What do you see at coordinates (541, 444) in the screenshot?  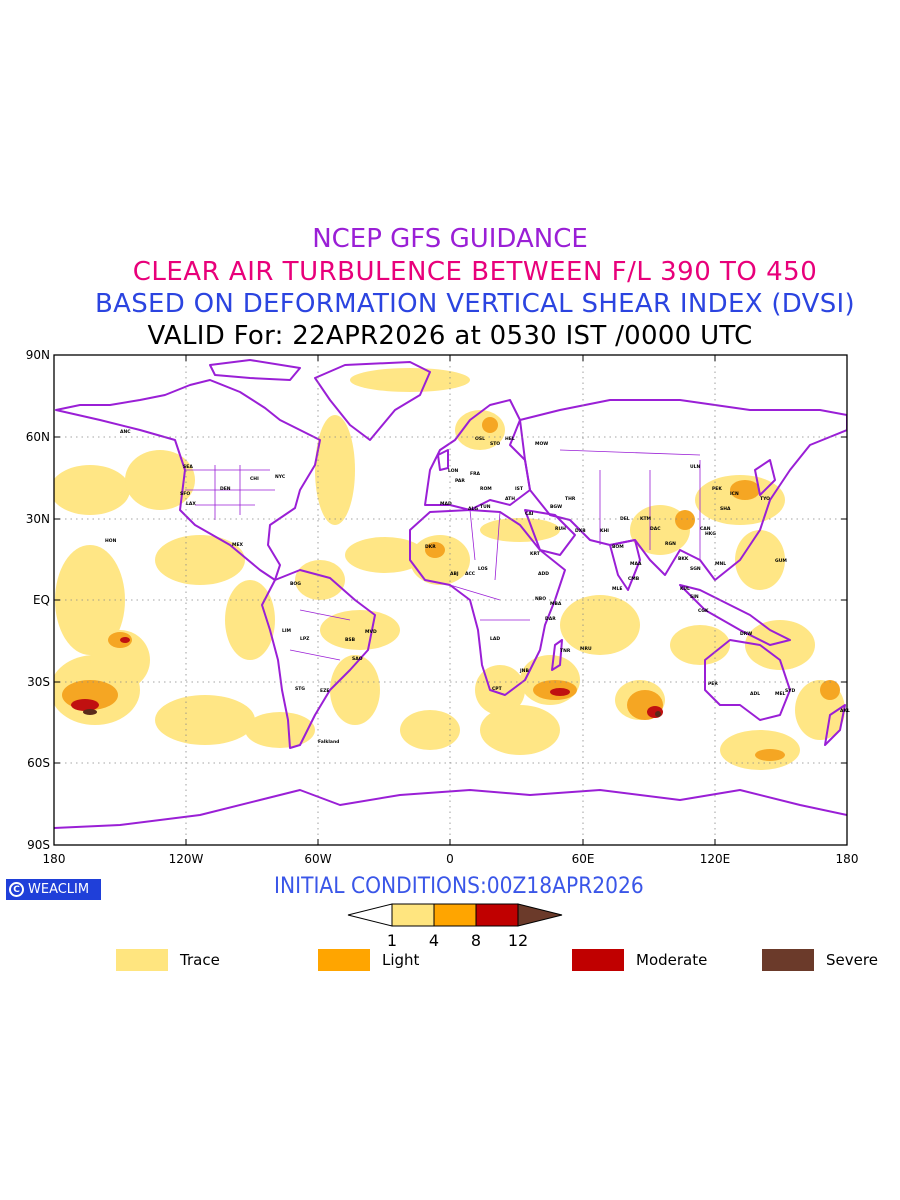 I see `station-label: MOW` at bounding box center [541, 444].